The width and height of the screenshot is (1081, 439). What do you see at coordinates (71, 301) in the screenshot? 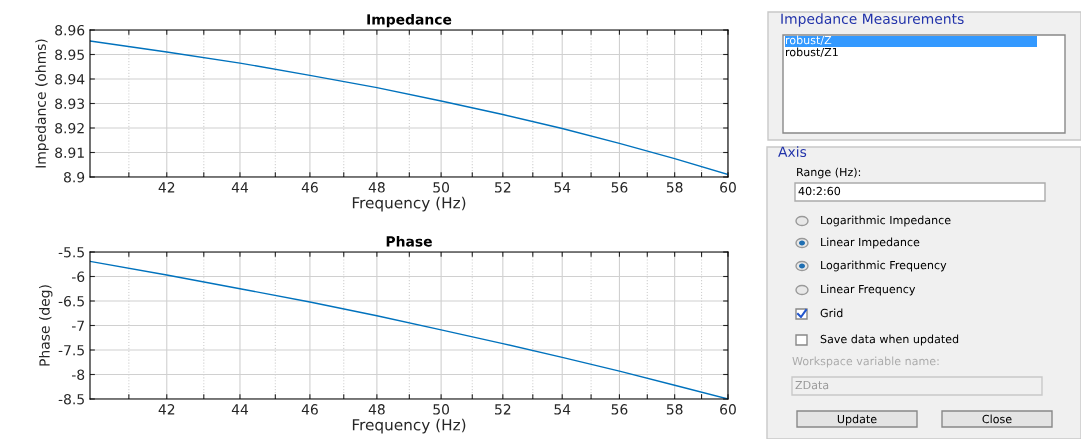
I see `y-tick-label: -6.5` at bounding box center [71, 301].